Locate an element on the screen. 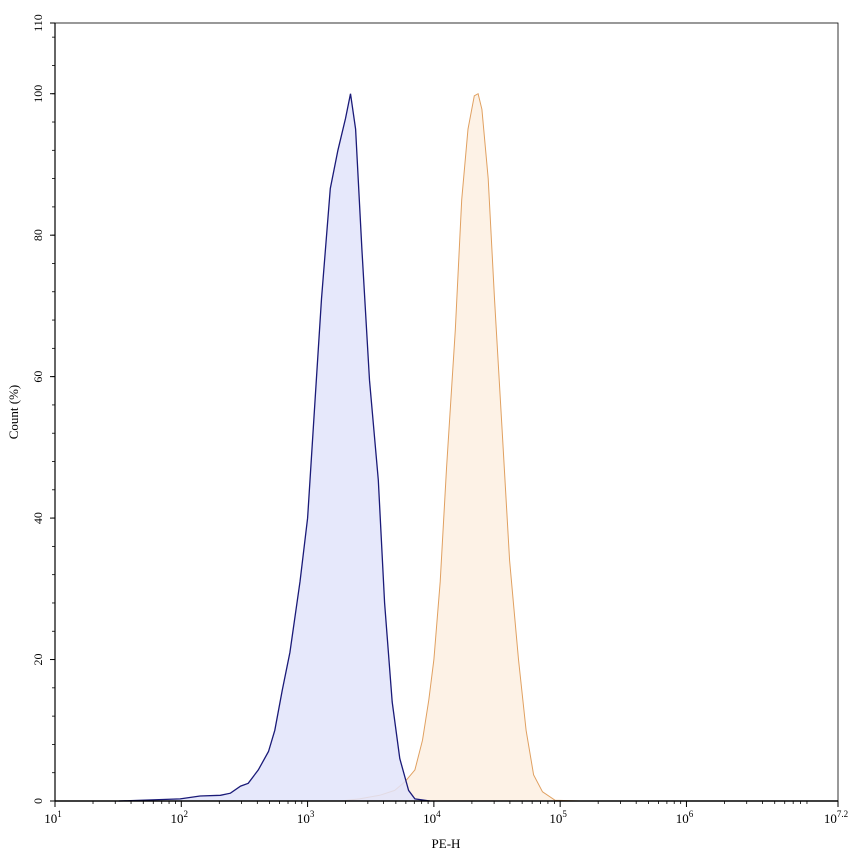 This screenshot has height=856, width=853. x-tick-exponent: 2 is located at coordinates (186, 814).